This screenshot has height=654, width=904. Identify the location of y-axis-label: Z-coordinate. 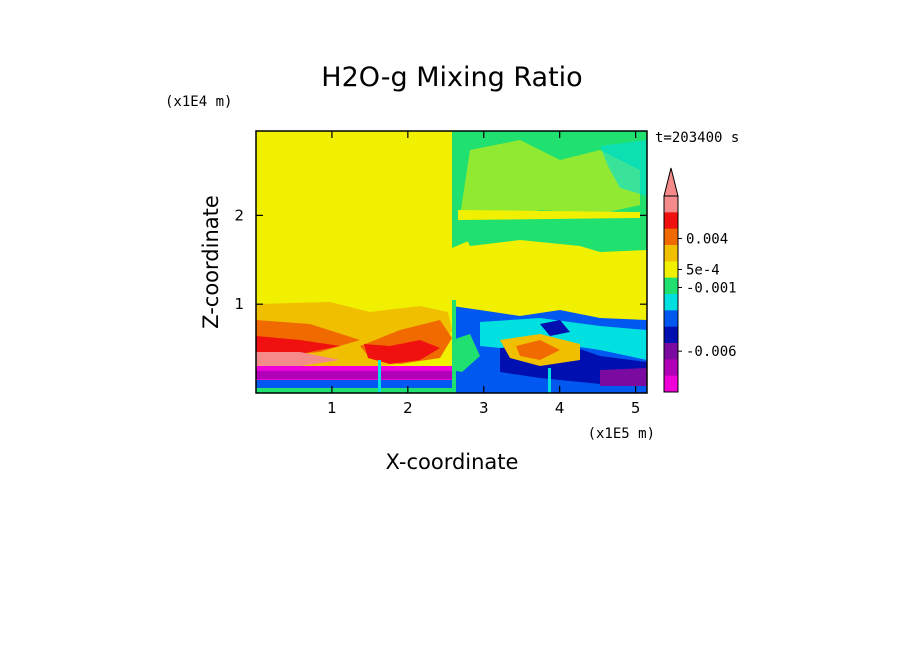
(211, 262).